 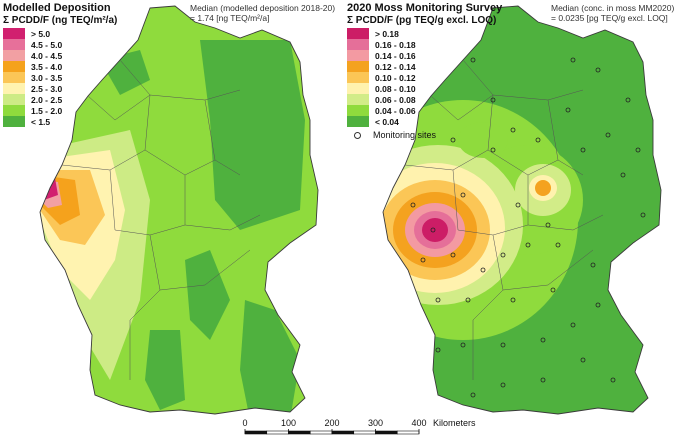 I want to click on left-legend-label: < 1.5, so click(x=41, y=121).